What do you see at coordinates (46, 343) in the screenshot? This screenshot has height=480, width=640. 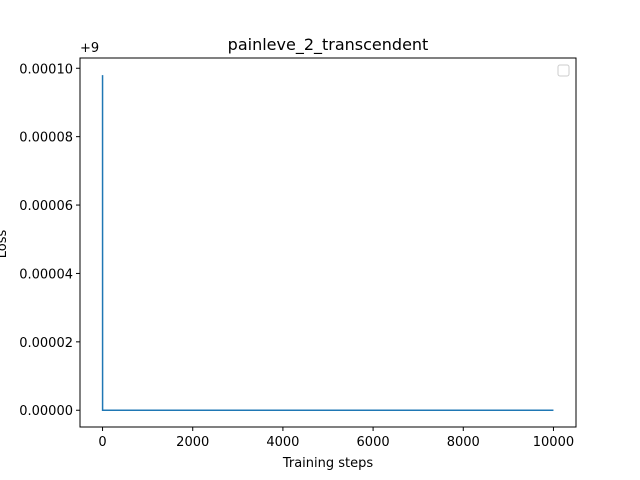 I see `y-tick-label: 0.00002` at bounding box center [46, 343].